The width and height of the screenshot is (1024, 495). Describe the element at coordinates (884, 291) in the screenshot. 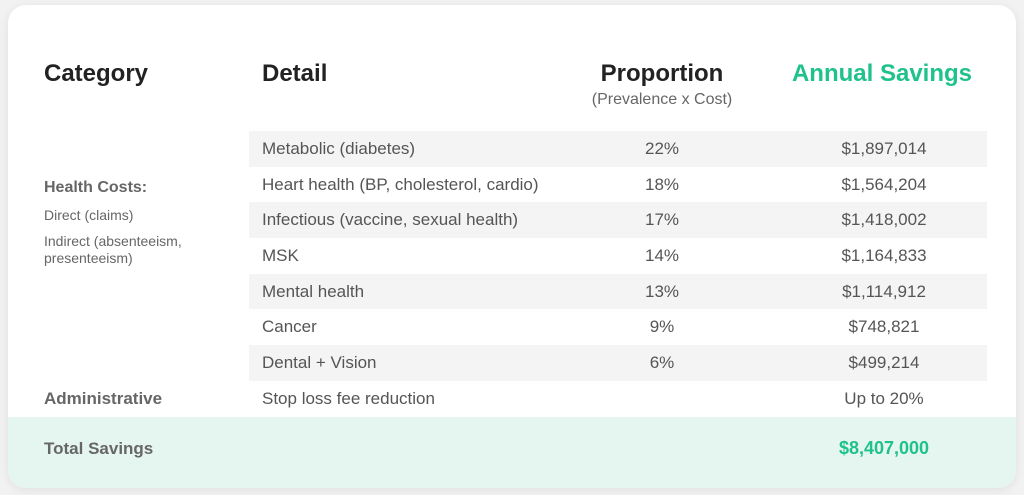

I see `savings-cell: $1,114,912` at that location.